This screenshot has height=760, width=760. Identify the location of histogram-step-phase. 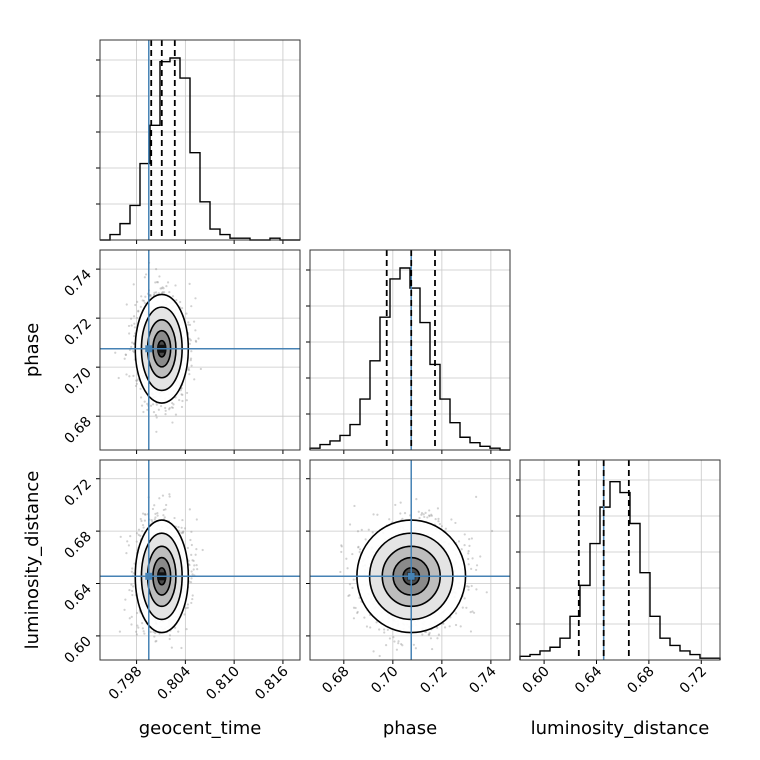
(409, 359).